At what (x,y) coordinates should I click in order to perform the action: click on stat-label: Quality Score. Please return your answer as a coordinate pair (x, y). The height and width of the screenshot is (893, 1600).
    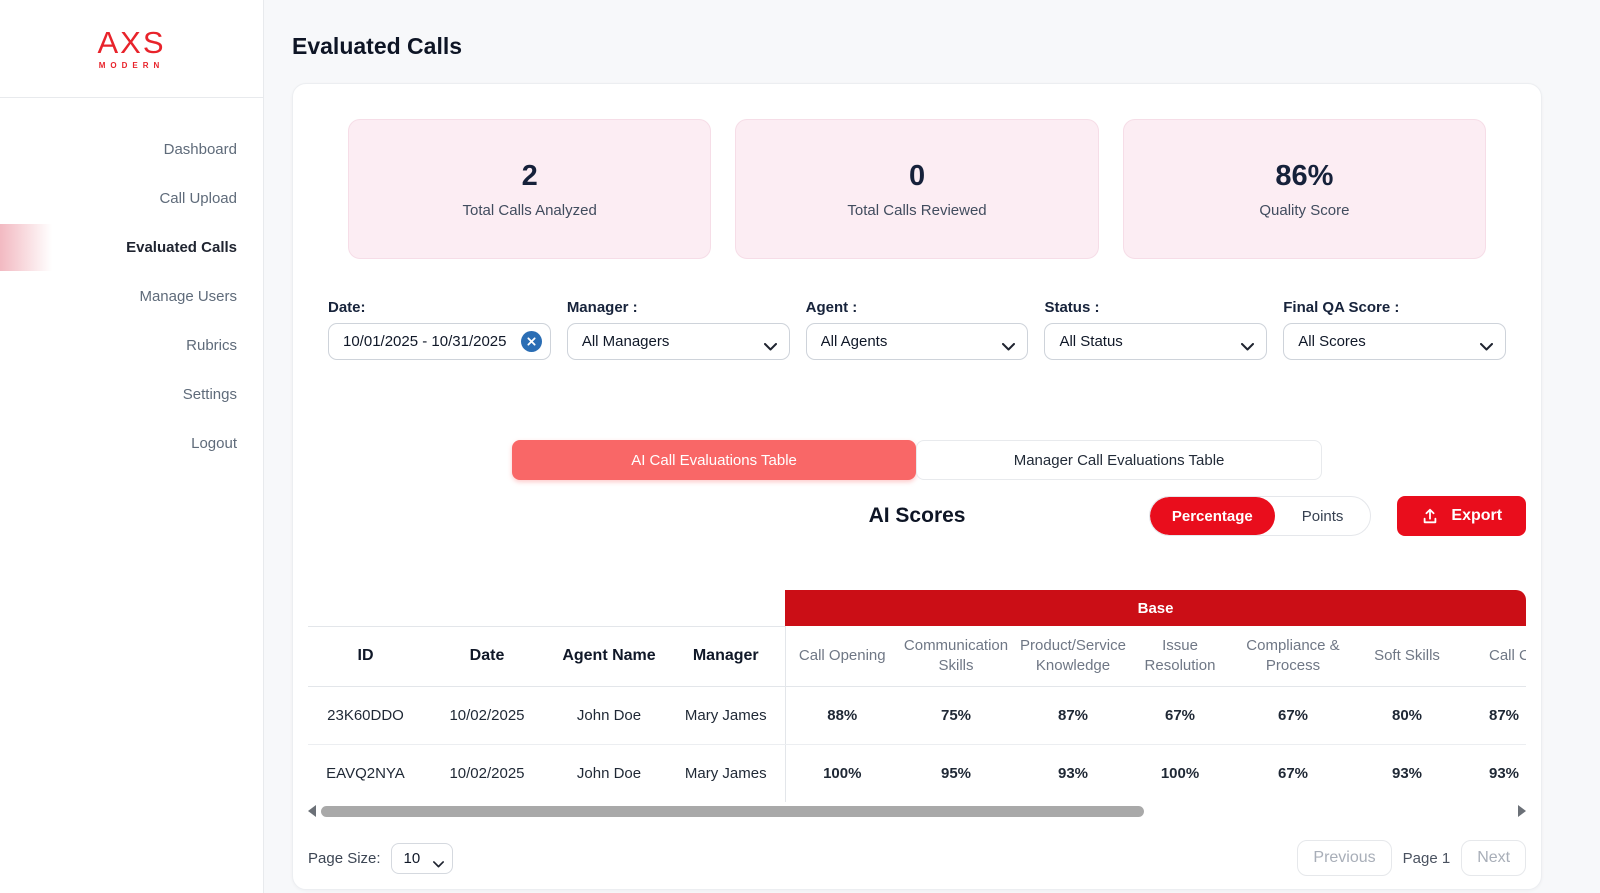
    Looking at the image, I should click on (1304, 210).